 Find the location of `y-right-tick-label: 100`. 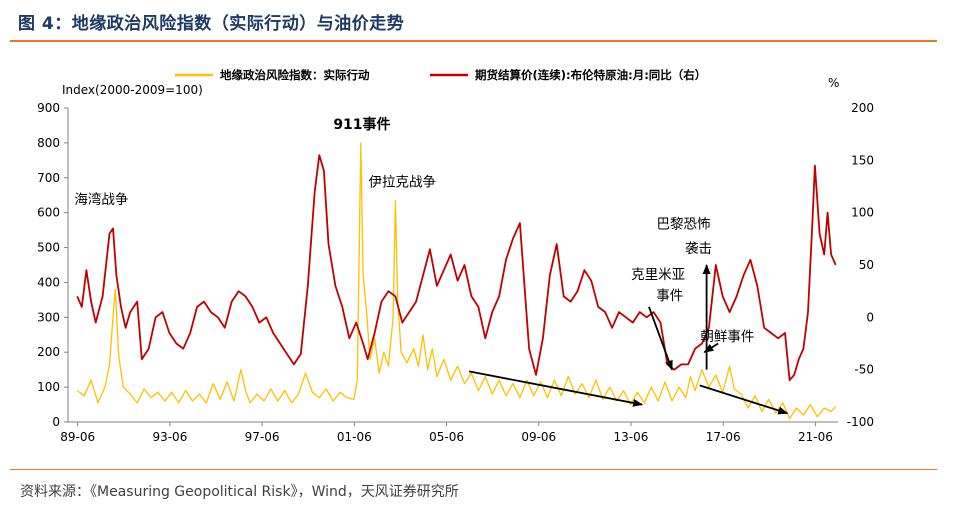

y-right-tick-label: 100 is located at coordinates (862, 213).